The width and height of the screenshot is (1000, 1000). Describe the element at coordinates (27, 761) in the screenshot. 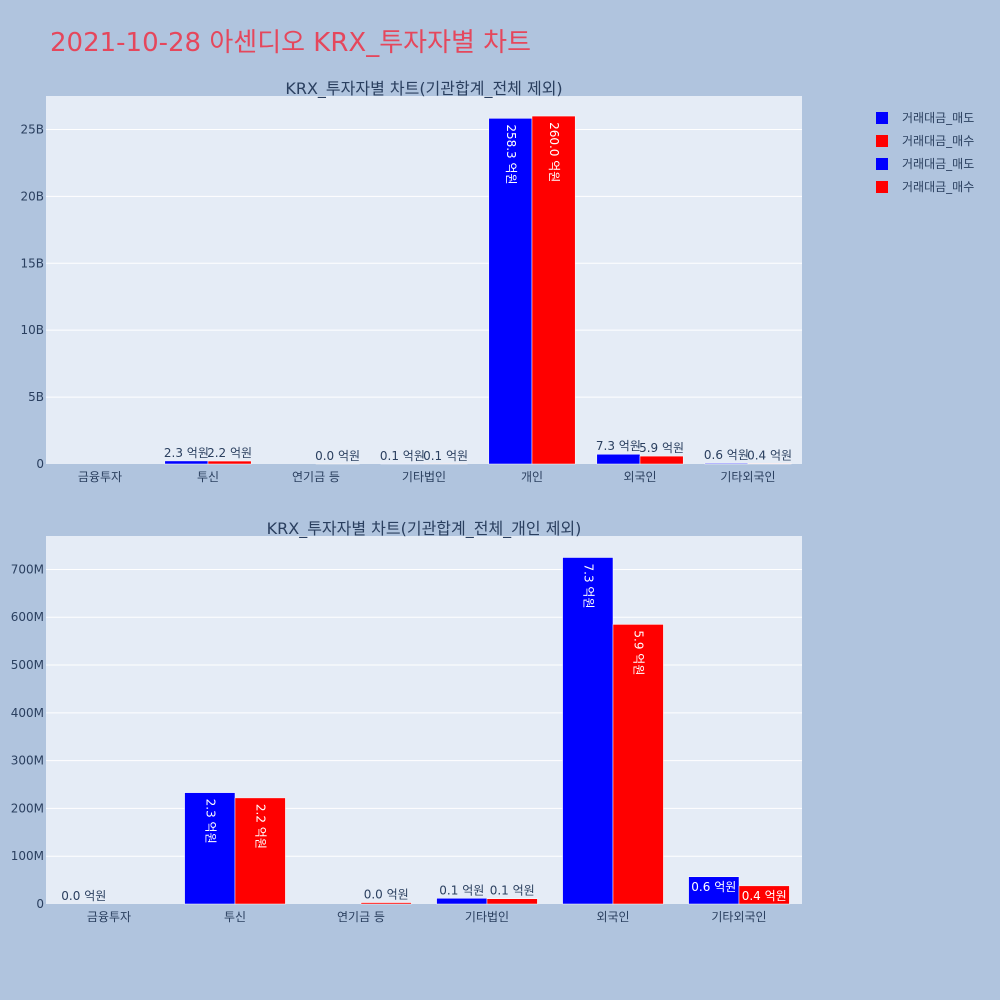

I see `y-tick-label: 300M` at that location.